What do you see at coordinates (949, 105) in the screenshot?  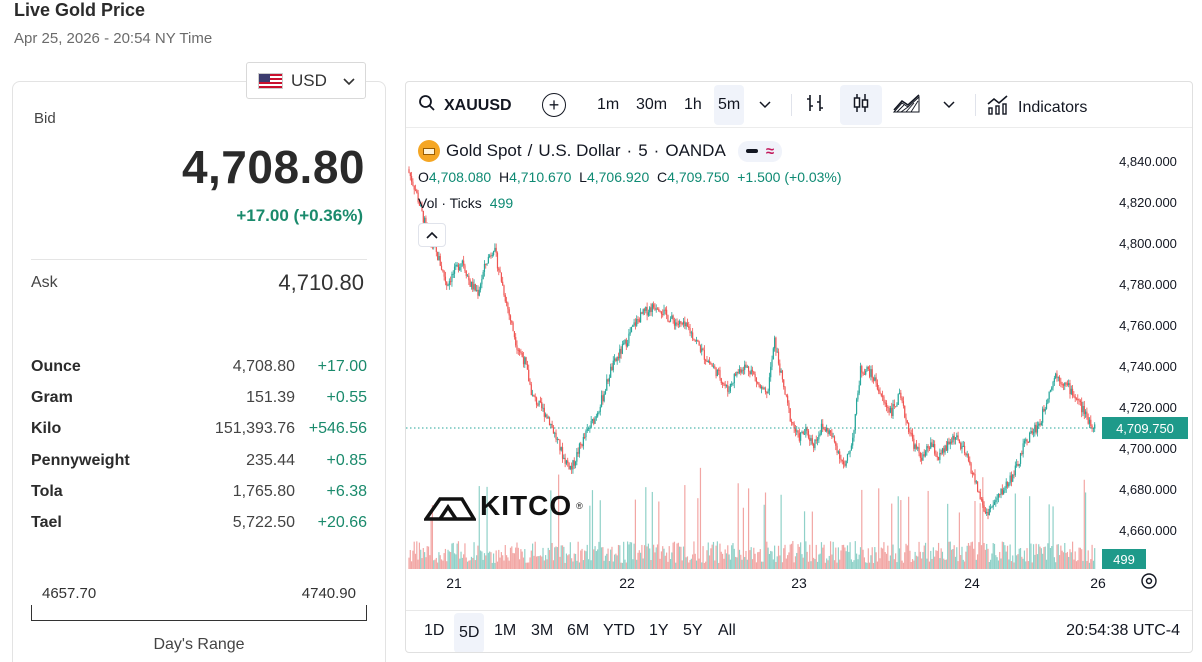 I see `style-dropdown` at bounding box center [949, 105].